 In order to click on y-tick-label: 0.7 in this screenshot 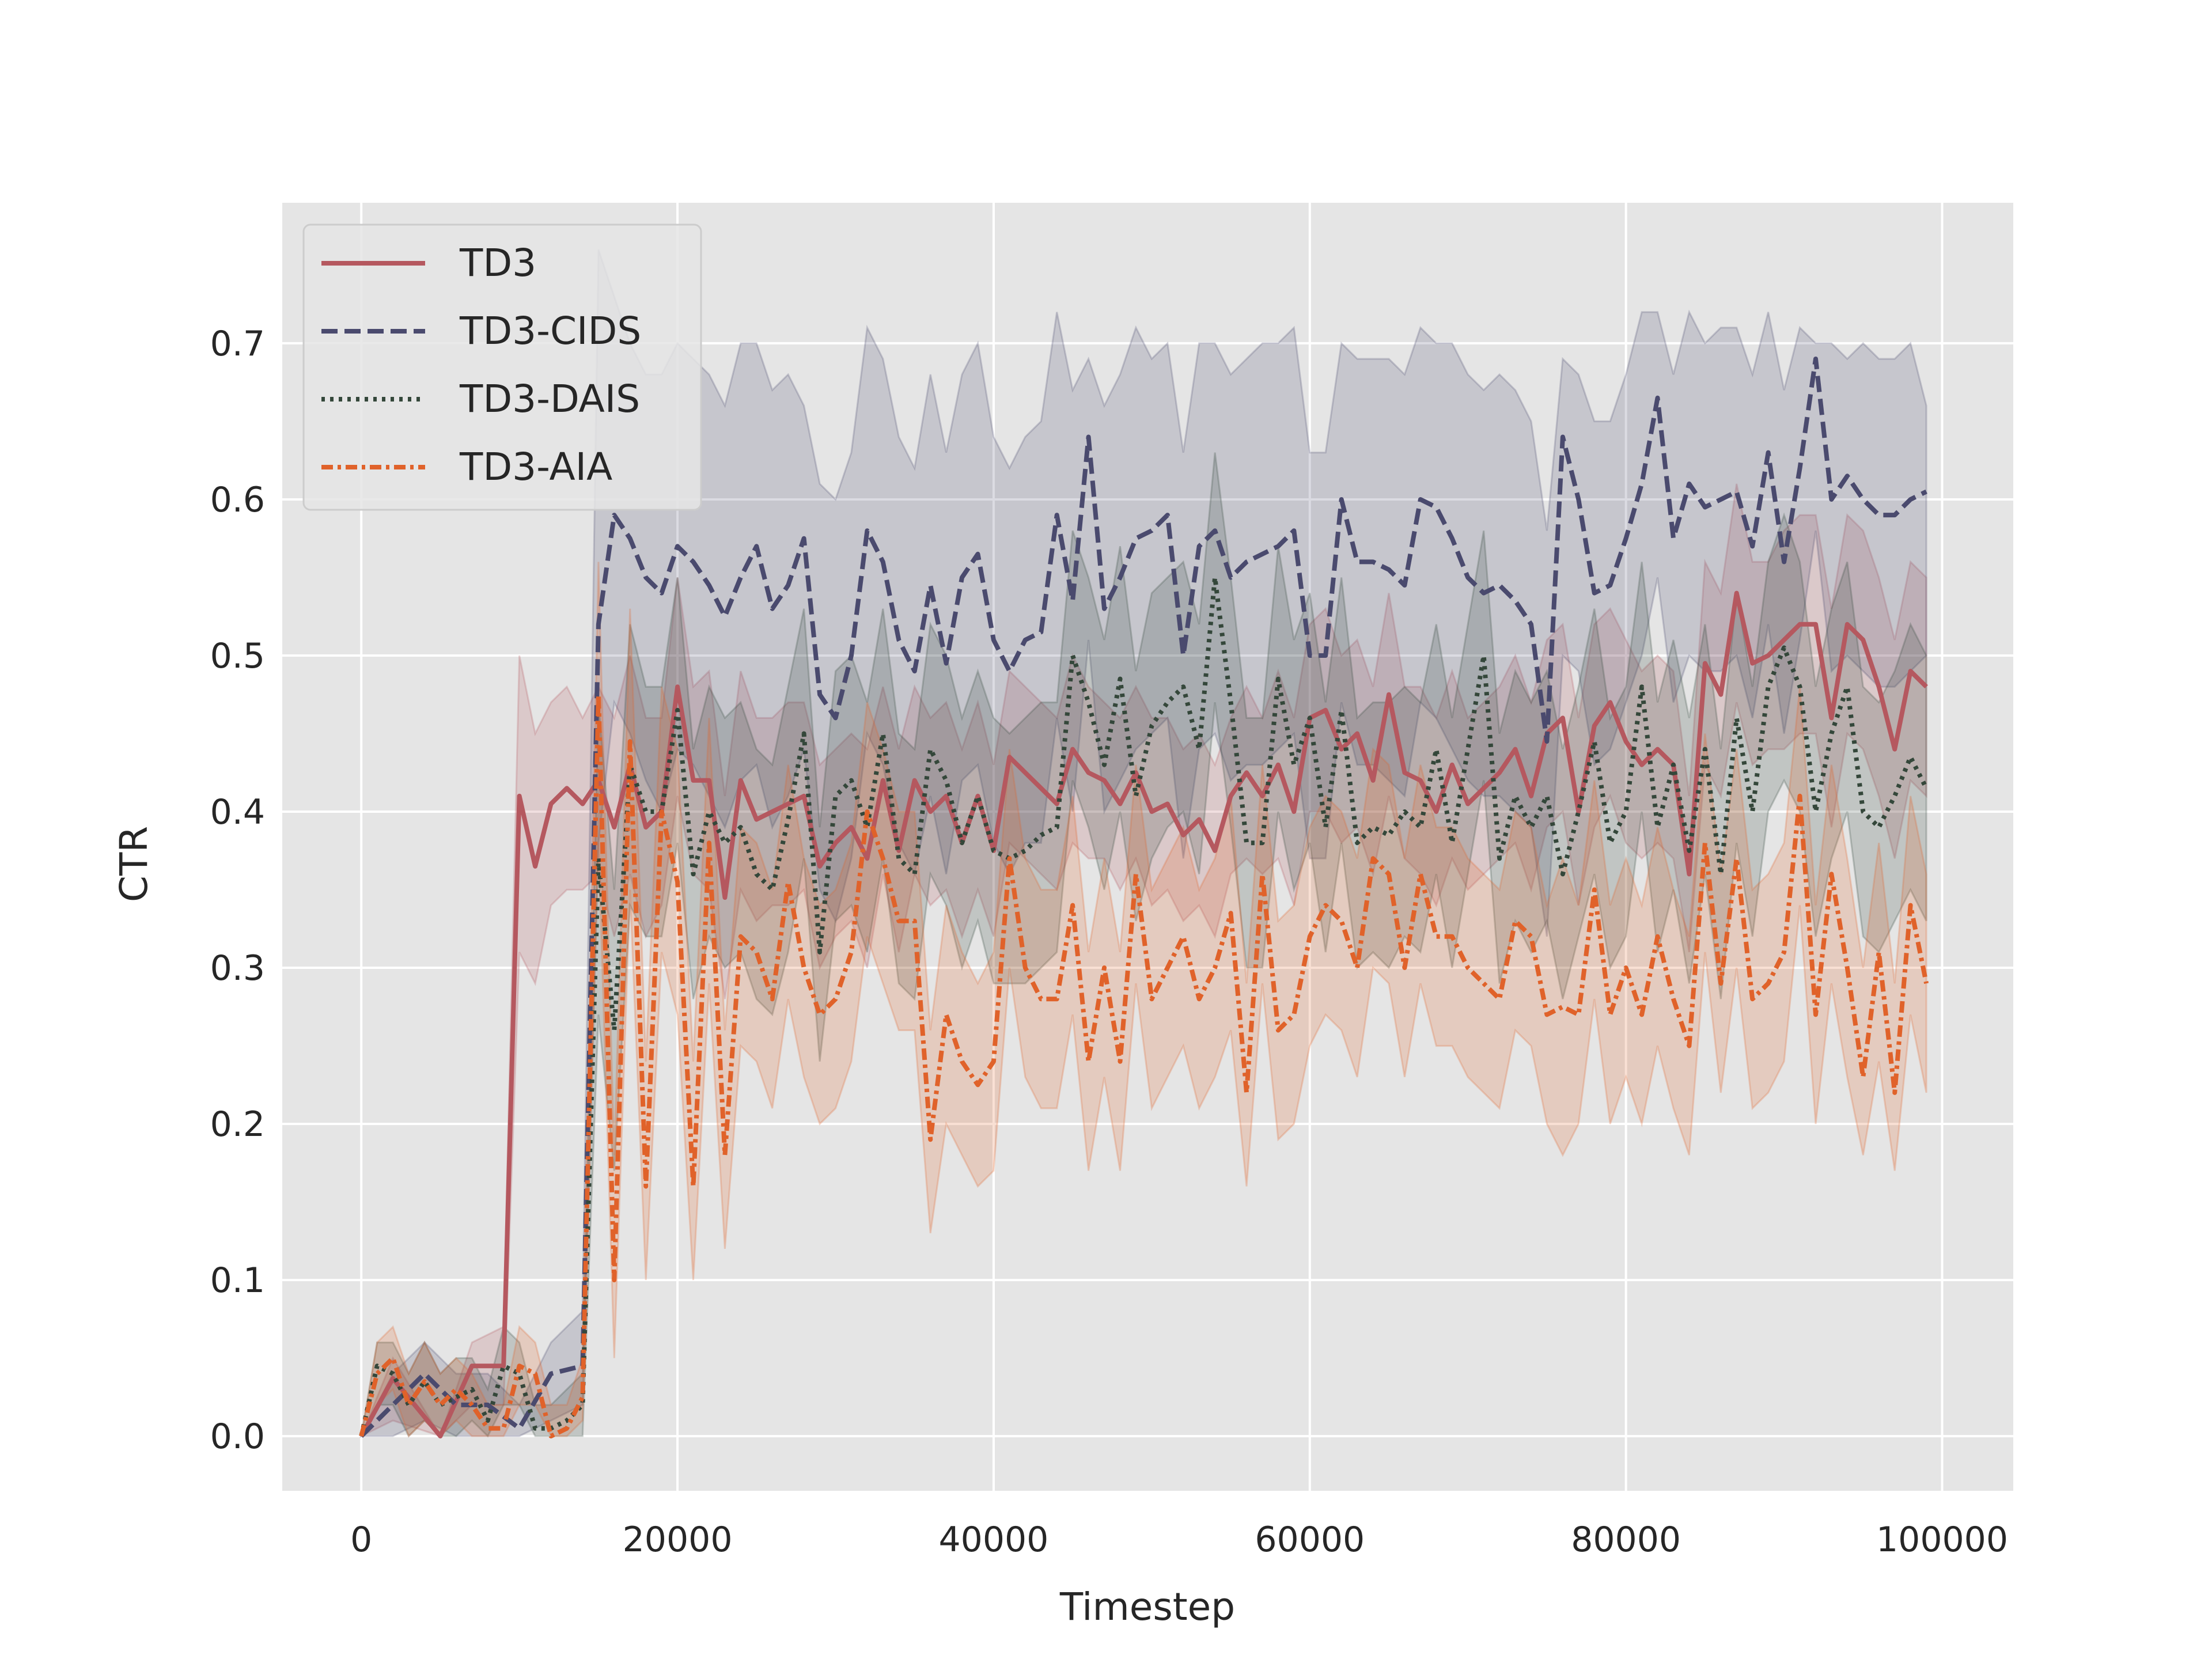, I will do `click(237, 344)`.